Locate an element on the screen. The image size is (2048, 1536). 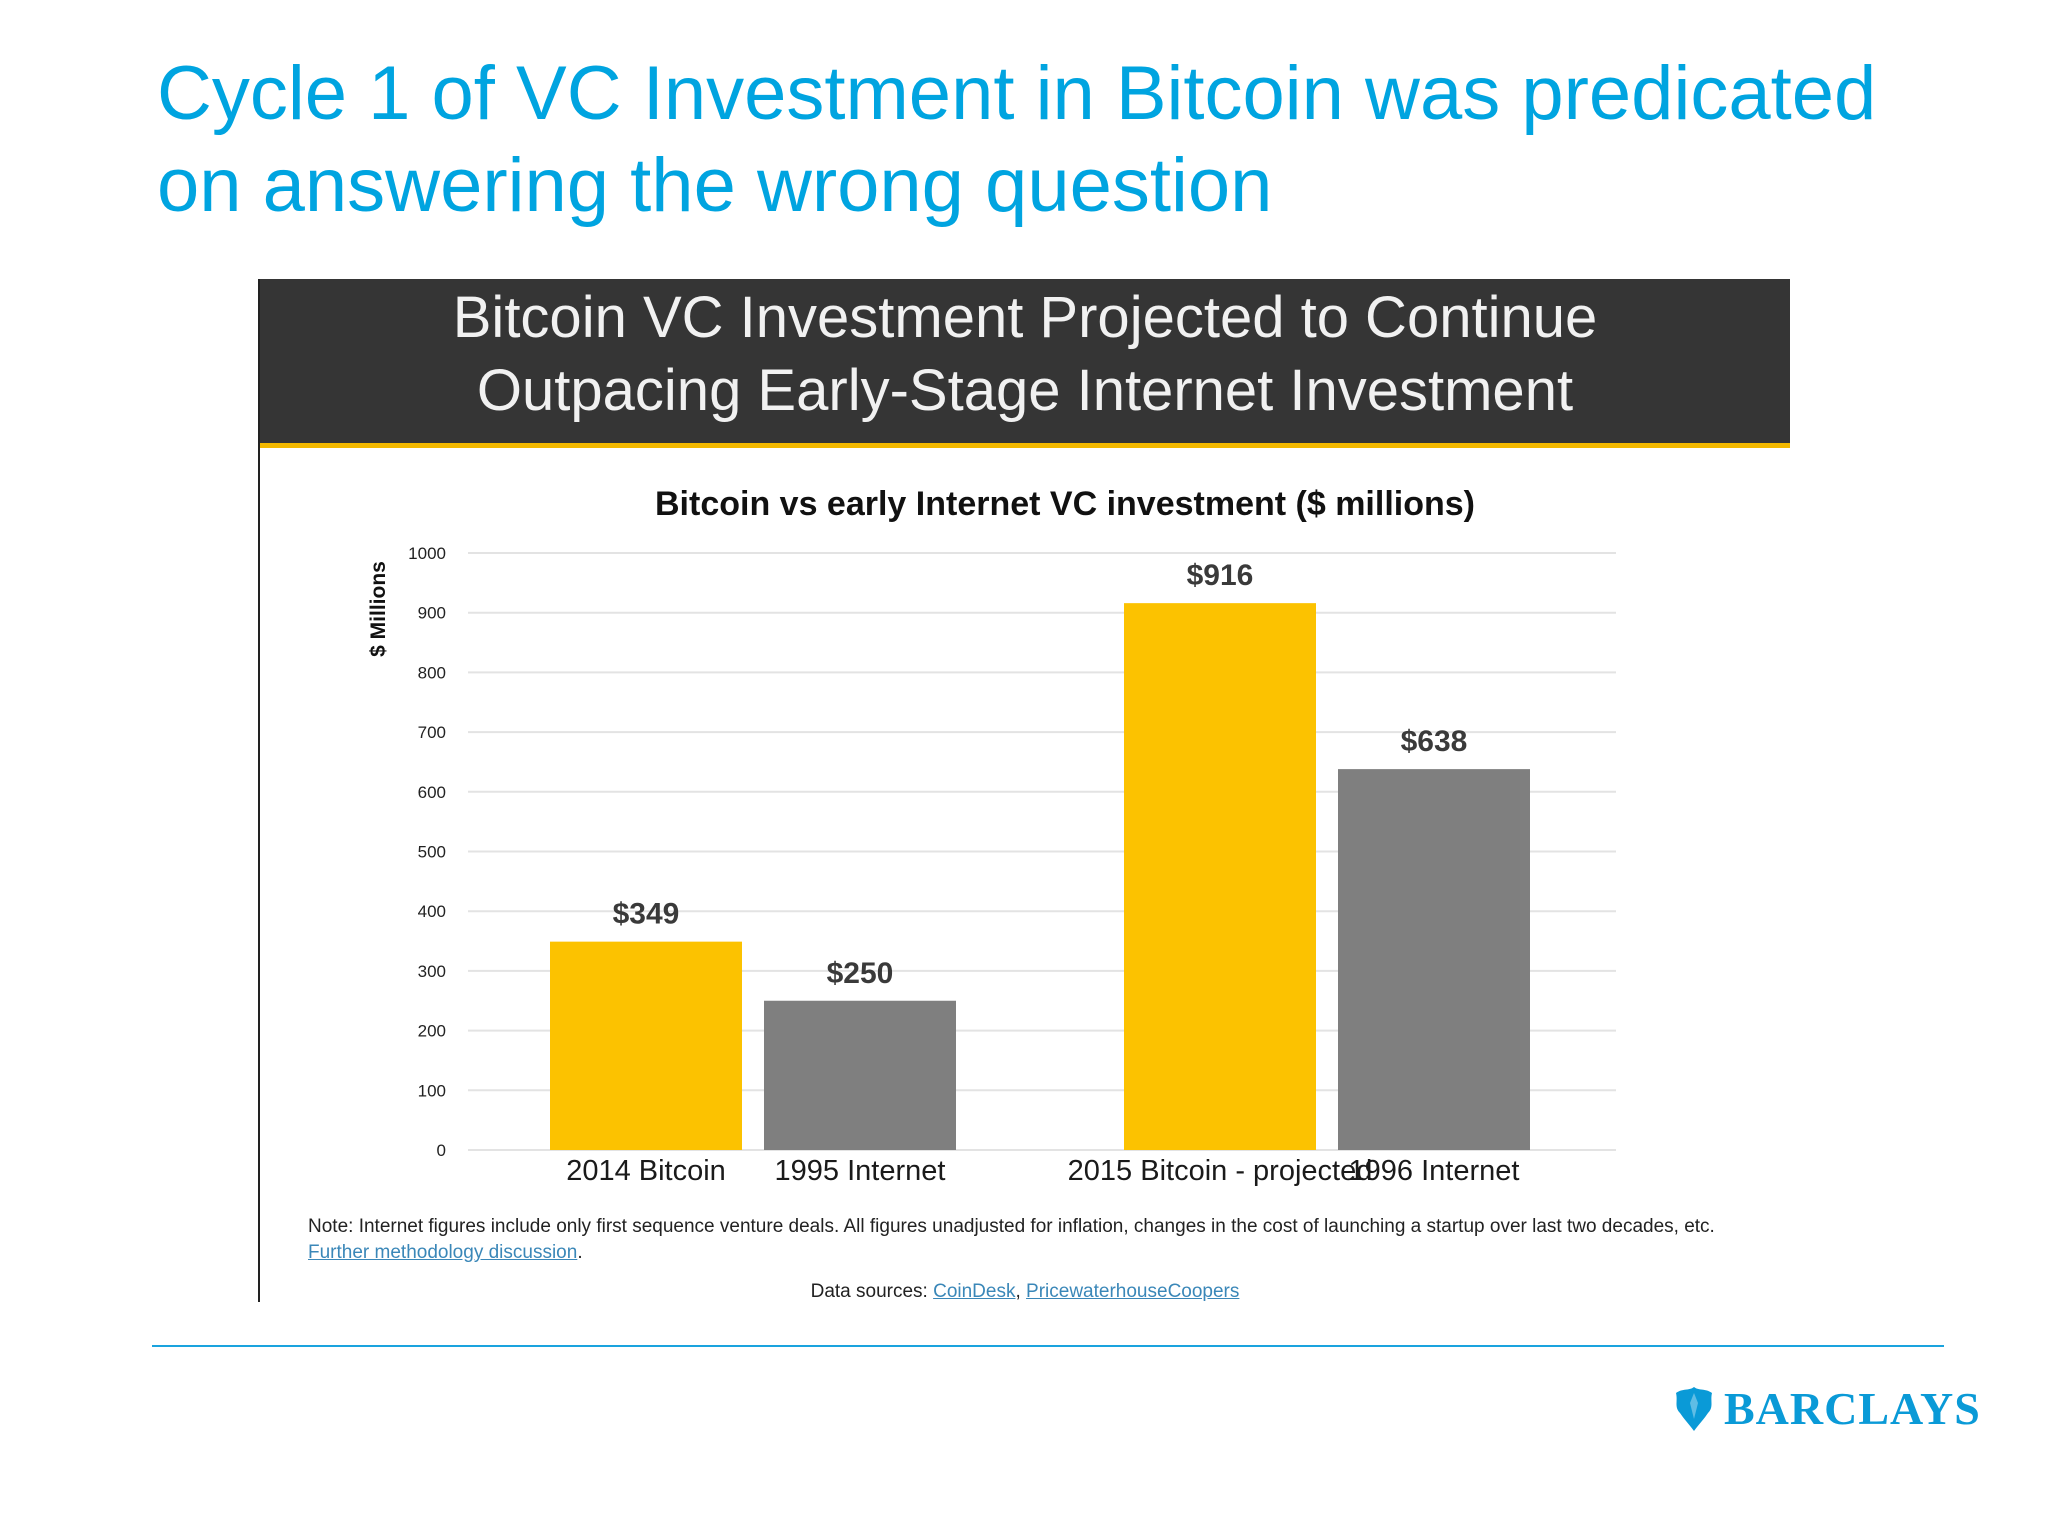
y-tick-label: 500 is located at coordinates (432, 852).